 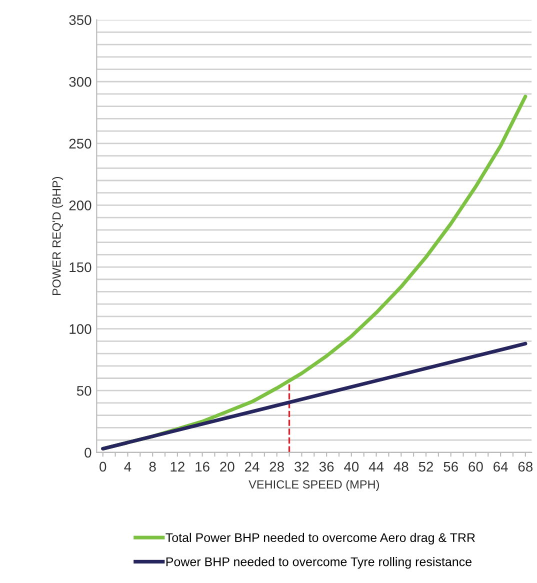 I want to click on x-axis-title: VEHICLE SPEED (MPH), so click(x=314, y=485).